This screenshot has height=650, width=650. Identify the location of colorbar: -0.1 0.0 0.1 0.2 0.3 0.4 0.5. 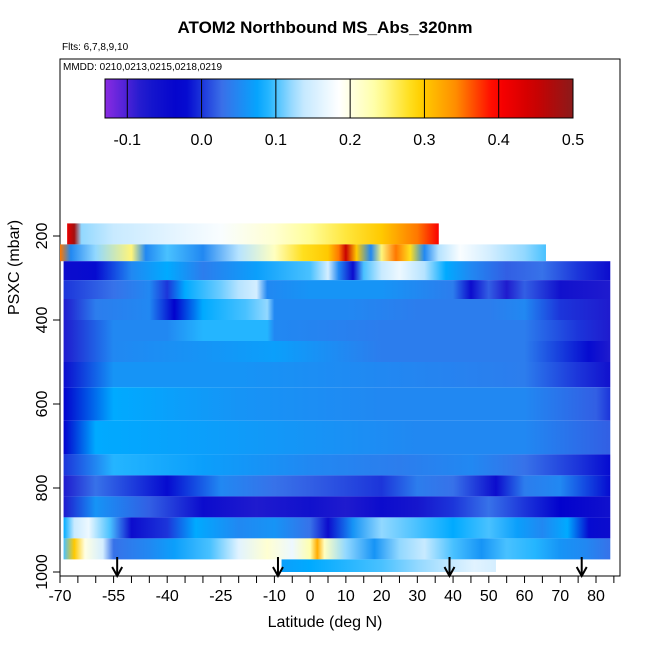
(344, 113).